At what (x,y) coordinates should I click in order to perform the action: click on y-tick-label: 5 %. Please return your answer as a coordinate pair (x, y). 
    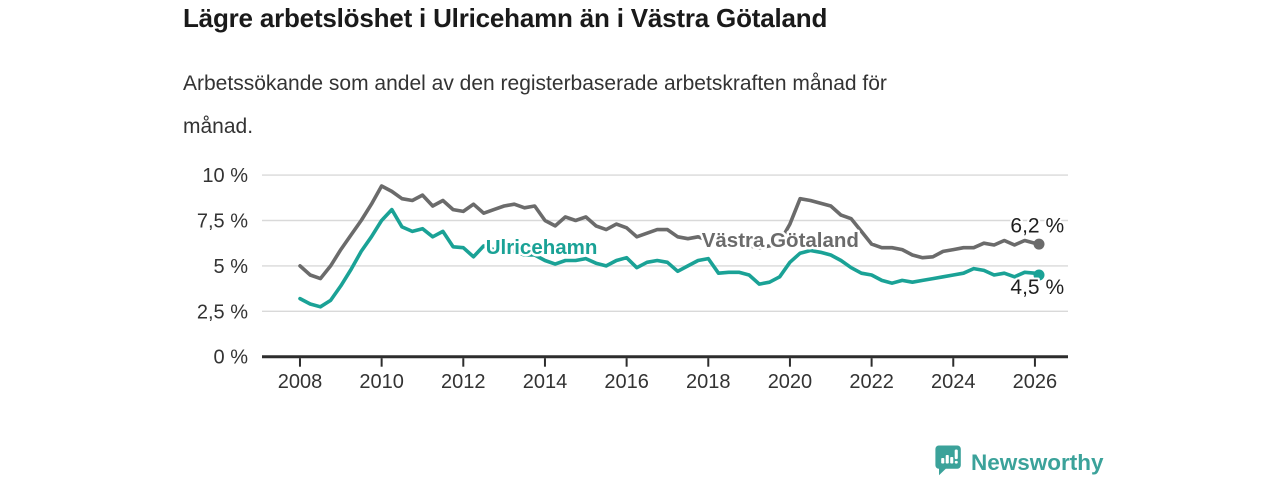
    Looking at the image, I should click on (231, 267).